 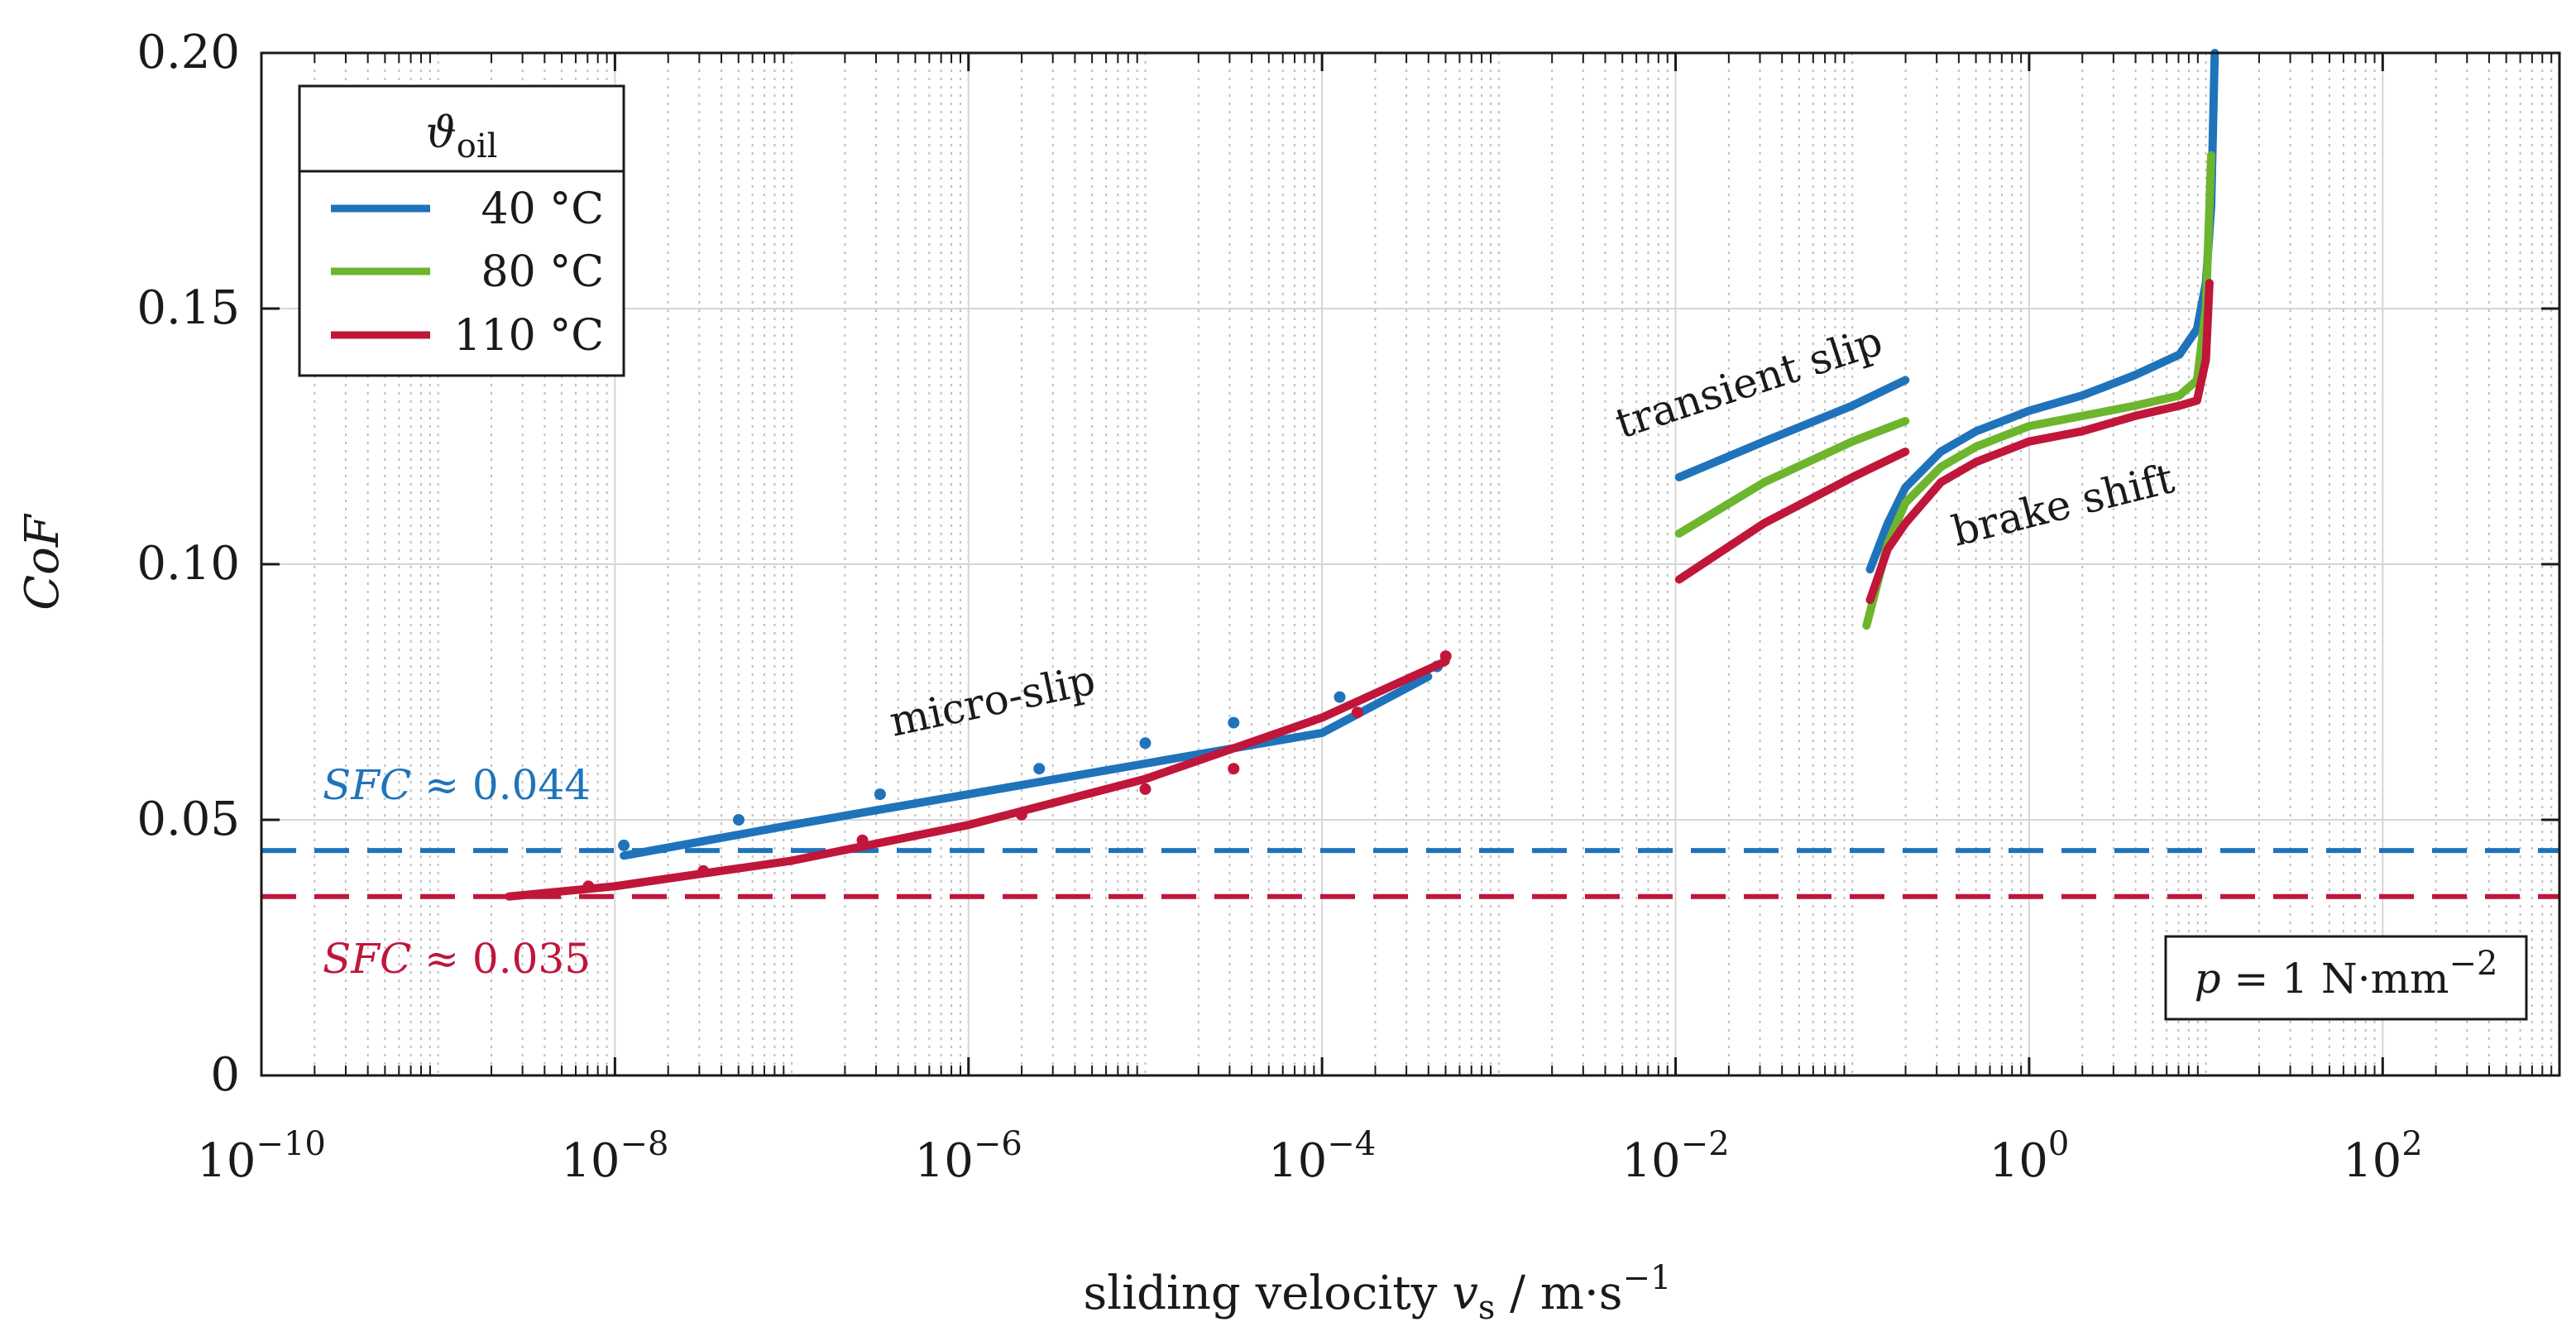 I want to click on transient-slip-label: transient slip, so click(x=1749, y=382).